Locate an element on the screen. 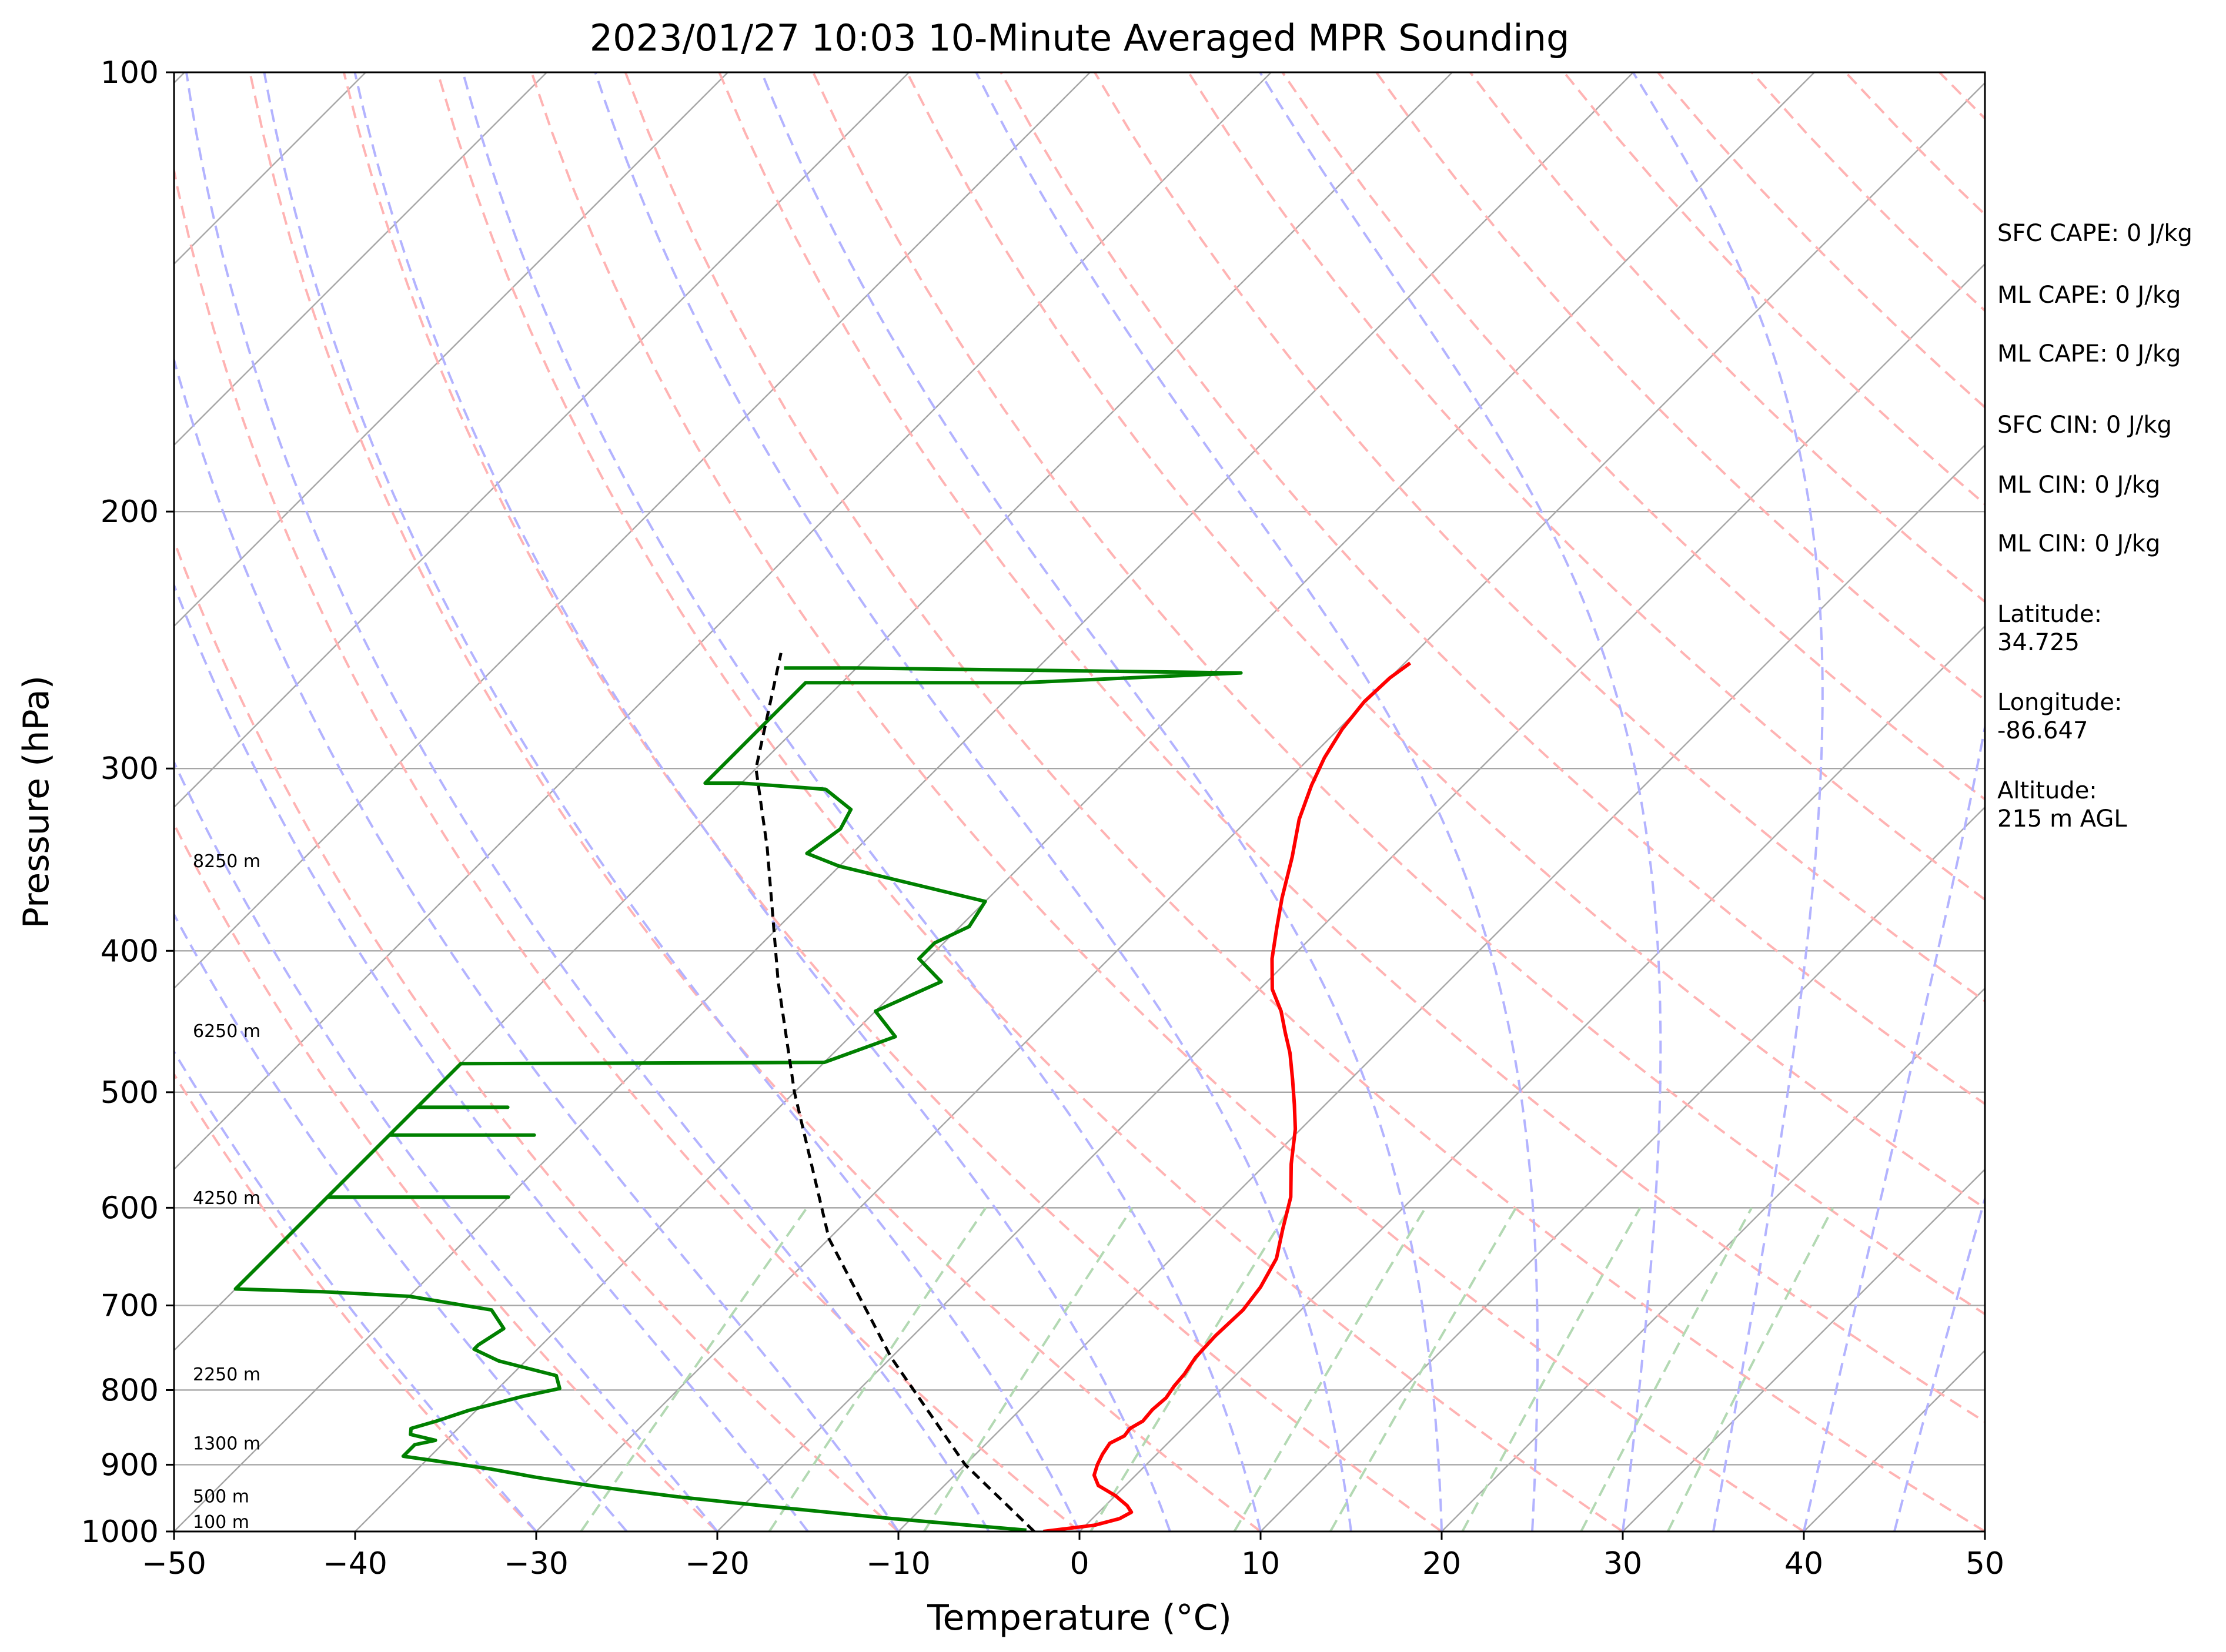 Image resolution: width=2226 pixels, height=1652 pixels. info-line-0: SFC CAPE: 0 J/kg is located at coordinates (2094, 234).